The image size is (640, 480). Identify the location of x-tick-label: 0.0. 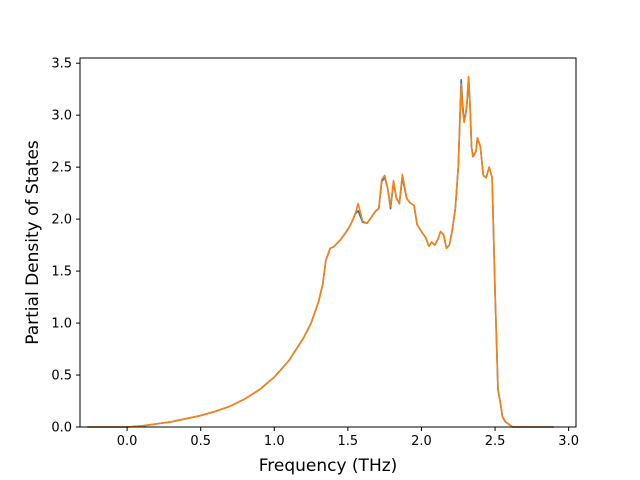
(127, 441).